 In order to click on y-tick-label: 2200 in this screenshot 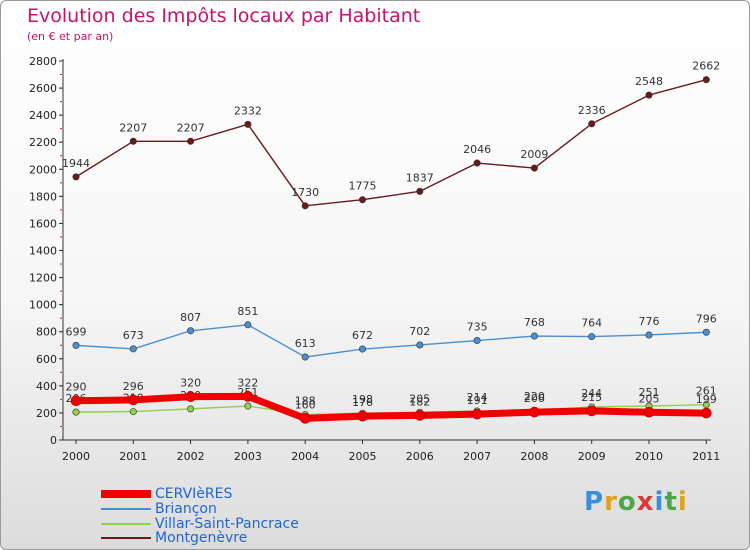, I will do `click(43, 142)`.